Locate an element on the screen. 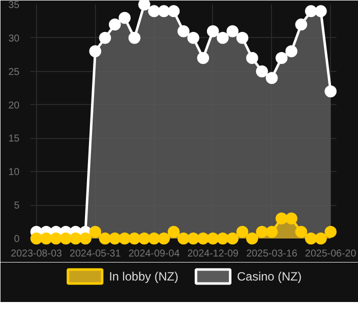  x-tick-label: 2024-09-04 is located at coordinates (154, 254).